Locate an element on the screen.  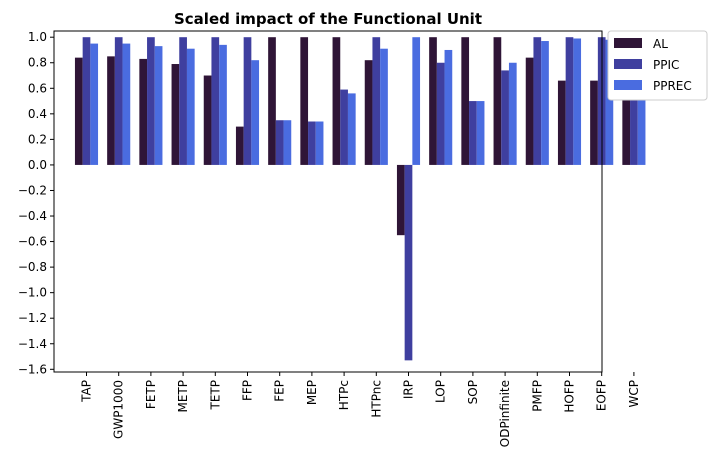
x-tick-label: FEP is located at coordinates (280, 391).